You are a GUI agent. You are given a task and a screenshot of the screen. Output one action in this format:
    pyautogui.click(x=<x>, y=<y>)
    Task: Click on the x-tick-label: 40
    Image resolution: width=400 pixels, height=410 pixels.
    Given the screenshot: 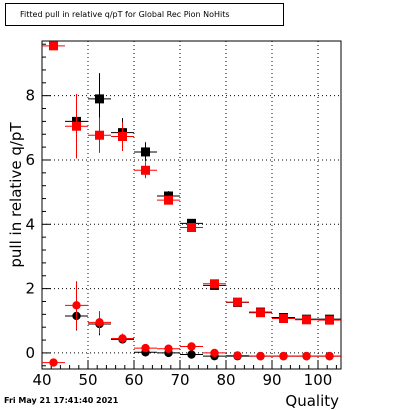 What is the action you would take?
    pyautogui.click(x=41, y=380)
    